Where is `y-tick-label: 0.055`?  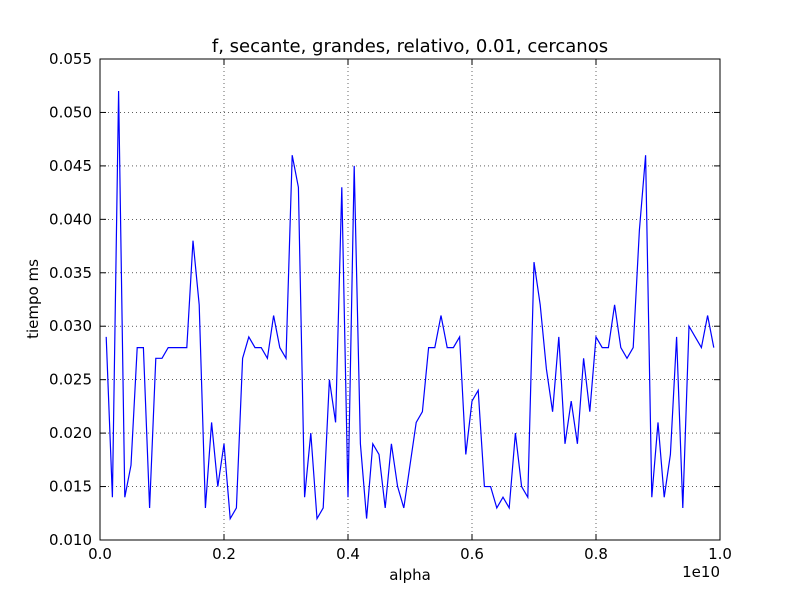
y-tick-label: 0.055 is located at coordinates (70, 59).